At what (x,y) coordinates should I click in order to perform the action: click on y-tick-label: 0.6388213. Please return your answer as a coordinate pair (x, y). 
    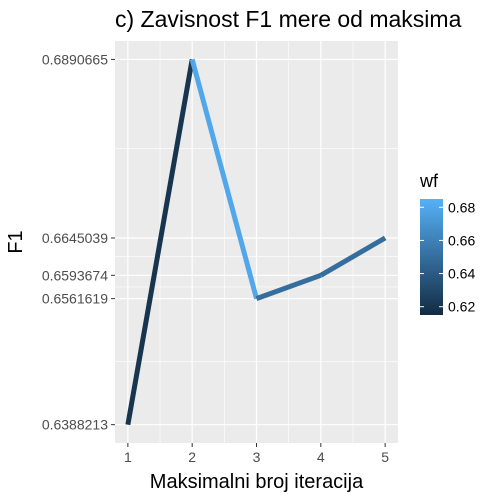
    Looking at the image, I should click on (75, 425).